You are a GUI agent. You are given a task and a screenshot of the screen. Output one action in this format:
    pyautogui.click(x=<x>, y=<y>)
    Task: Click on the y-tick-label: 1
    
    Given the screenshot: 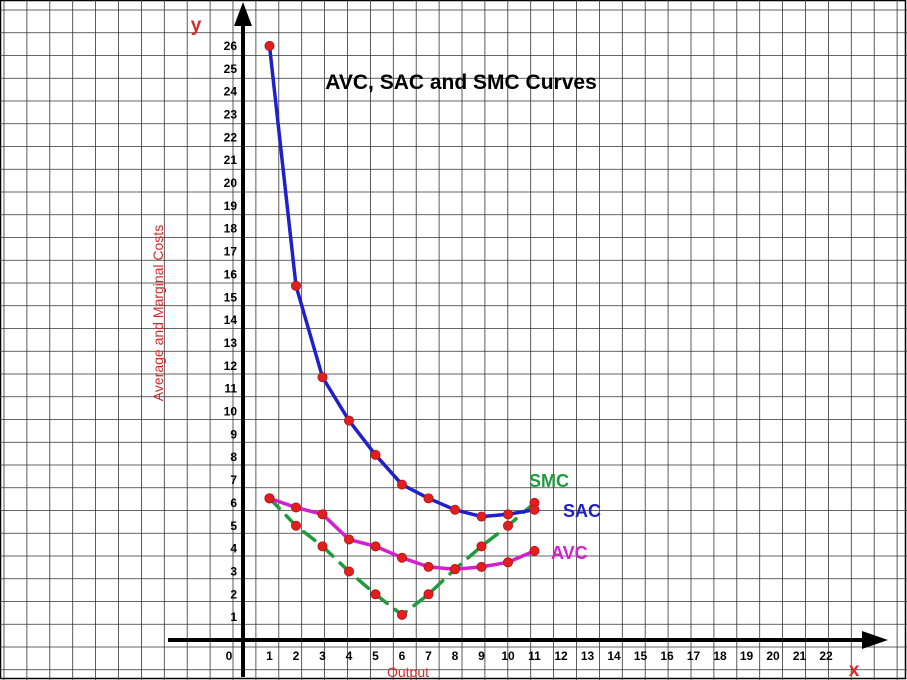 What is the action you would take?
    pyautogui.click(x=233, y=617)
    